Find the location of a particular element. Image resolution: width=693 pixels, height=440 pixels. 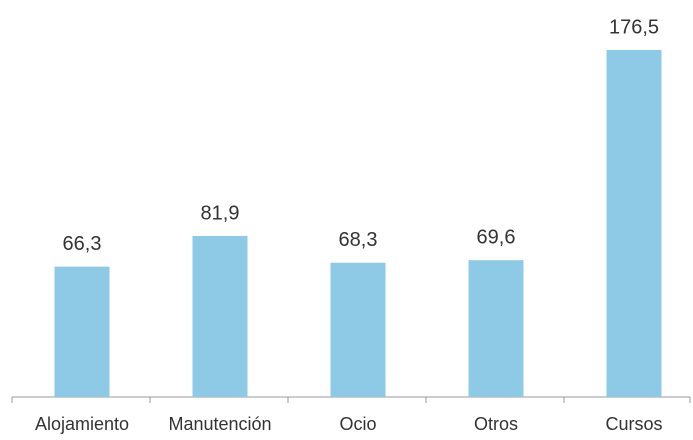

value-label: 176,5 is located at coordinates (634, 27).